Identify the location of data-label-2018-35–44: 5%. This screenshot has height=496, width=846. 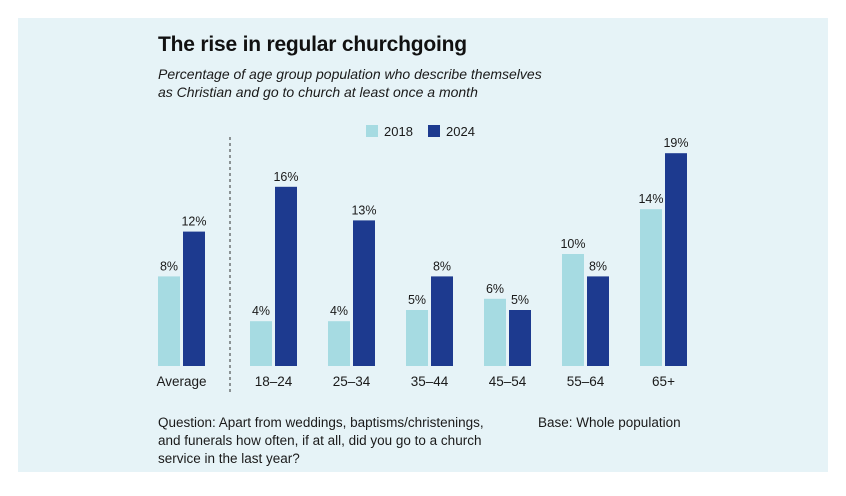
(417, 300).